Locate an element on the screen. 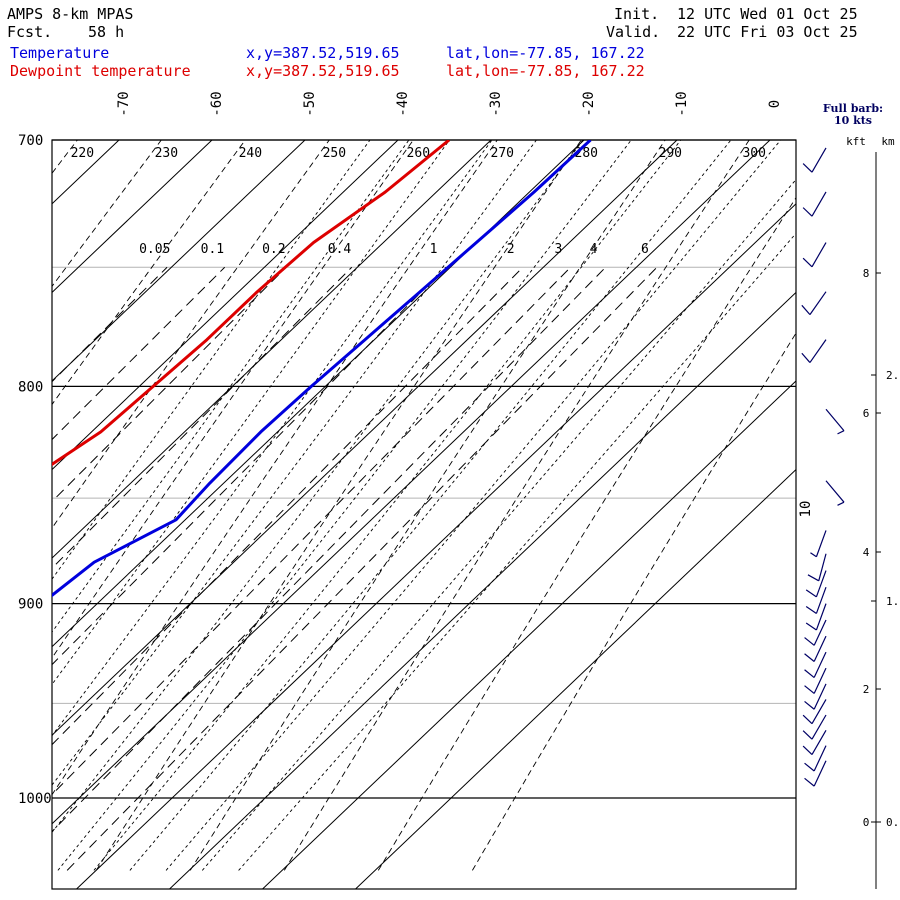  km-label-2: 2. is located at coordinates (892, 375).